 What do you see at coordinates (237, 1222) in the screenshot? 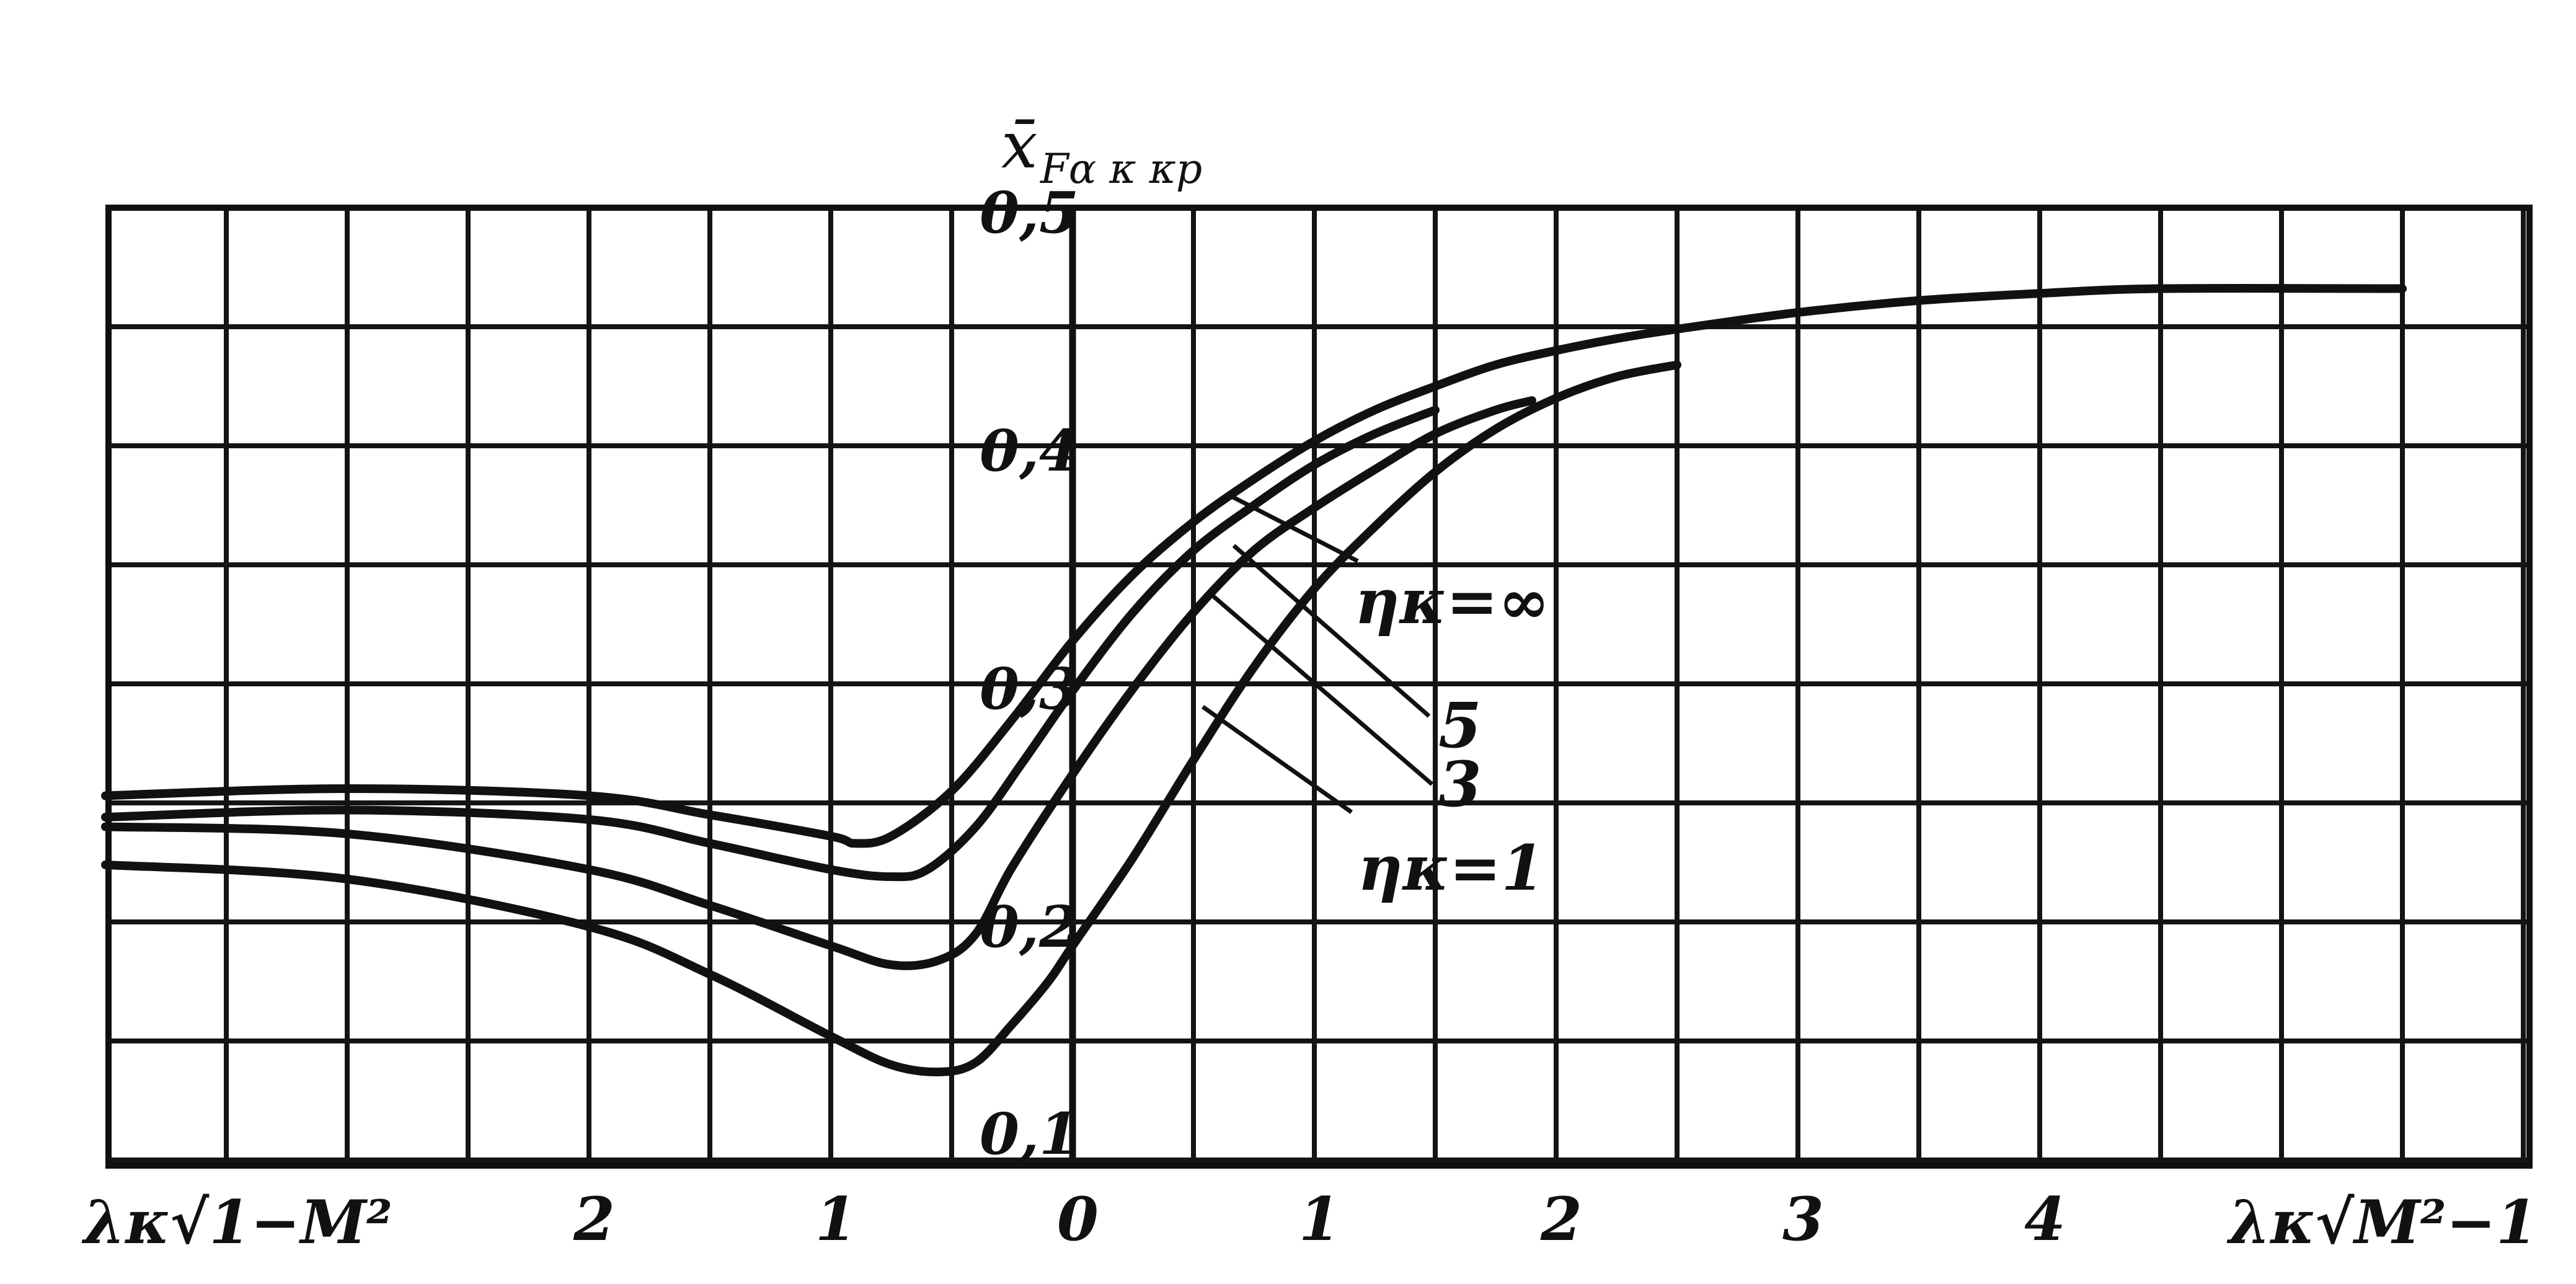
I see `x-axis-label-left: λκ√1−M²` at bounding box center [237, 1222].